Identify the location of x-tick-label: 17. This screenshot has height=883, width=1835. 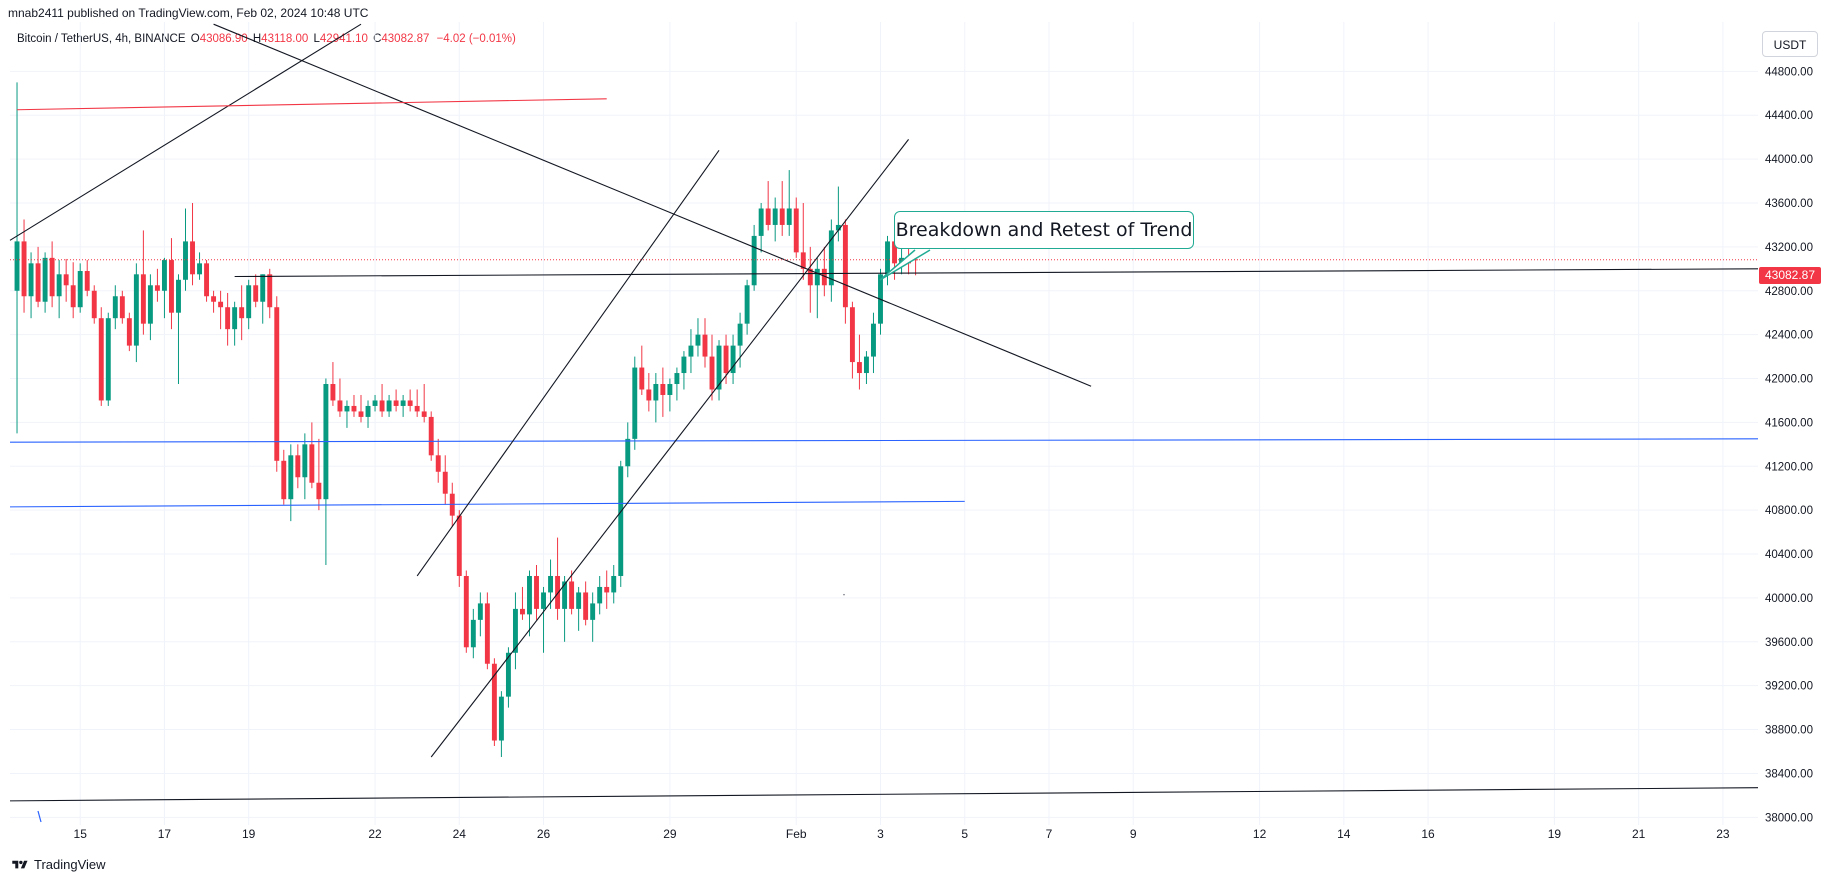
(165, 834).